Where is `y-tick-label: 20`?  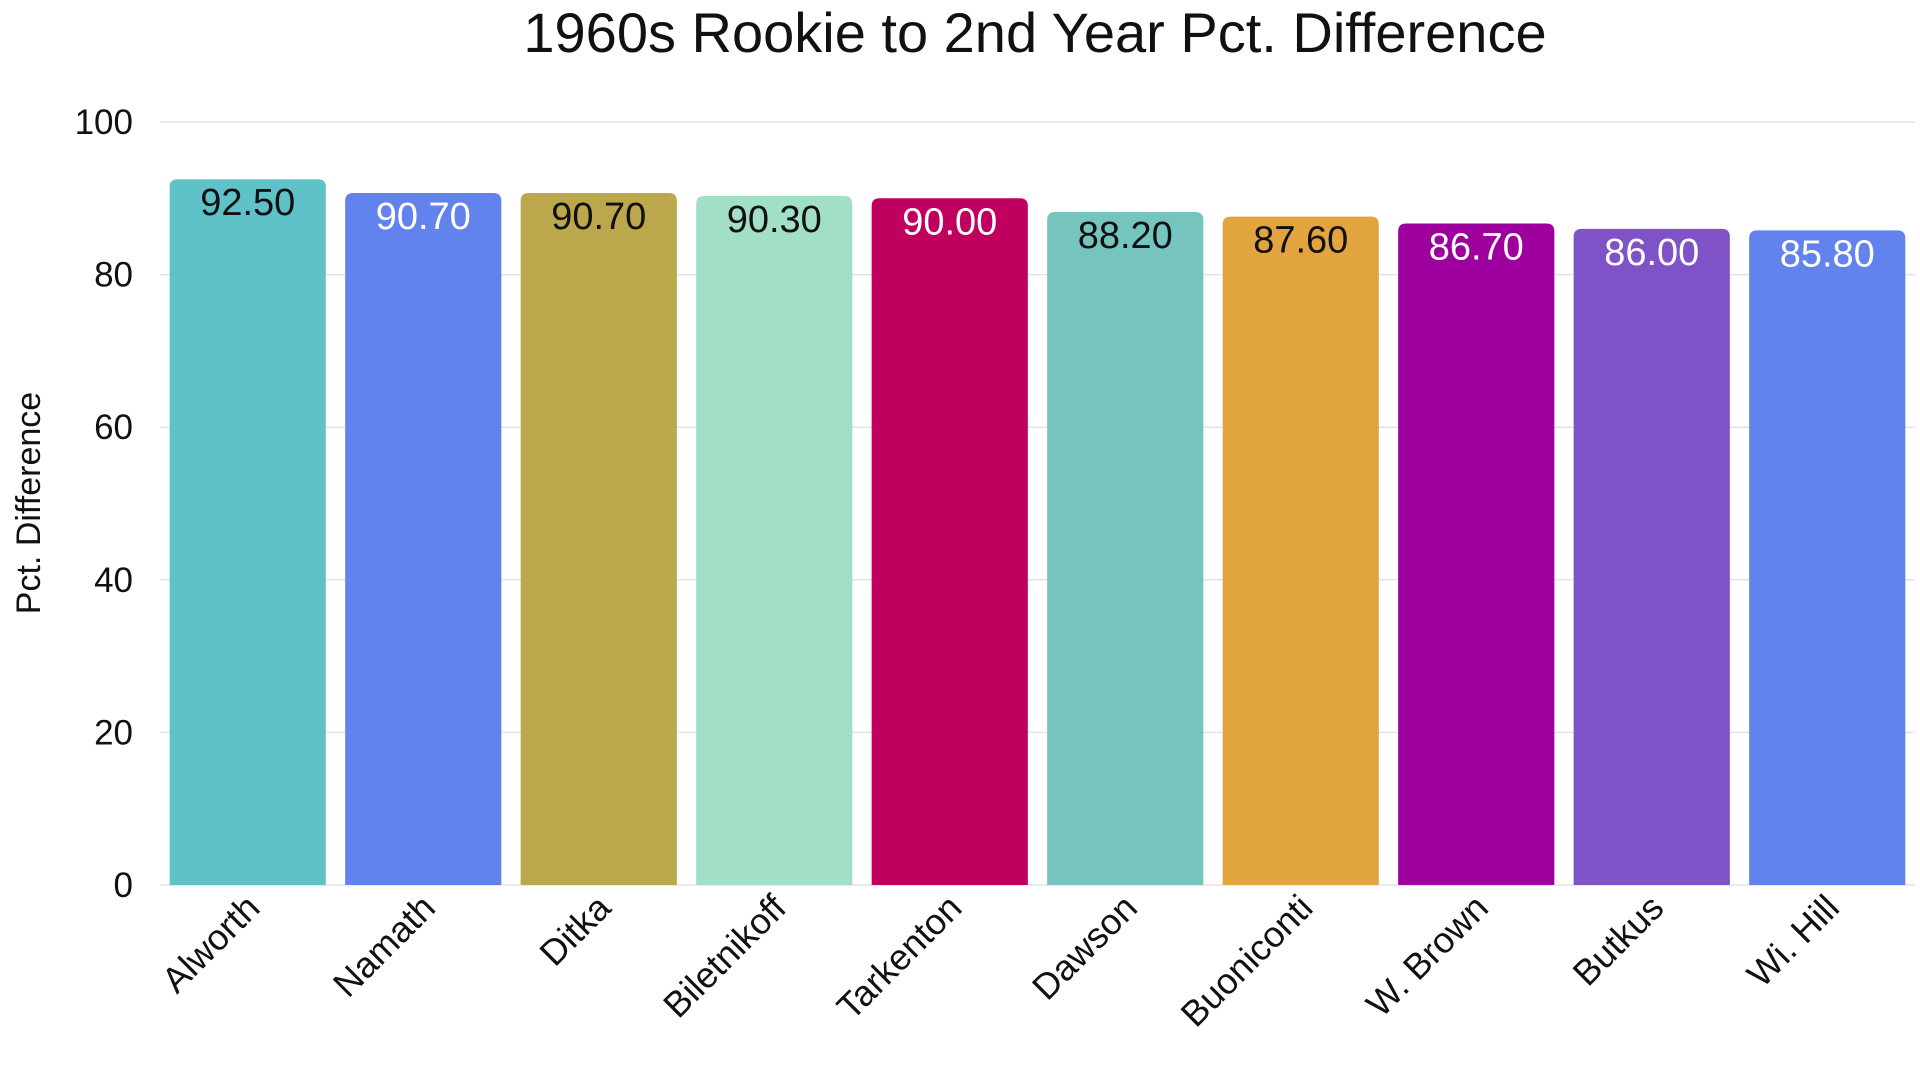 y-tick-label: 20 is located at coordinates (113, 732).